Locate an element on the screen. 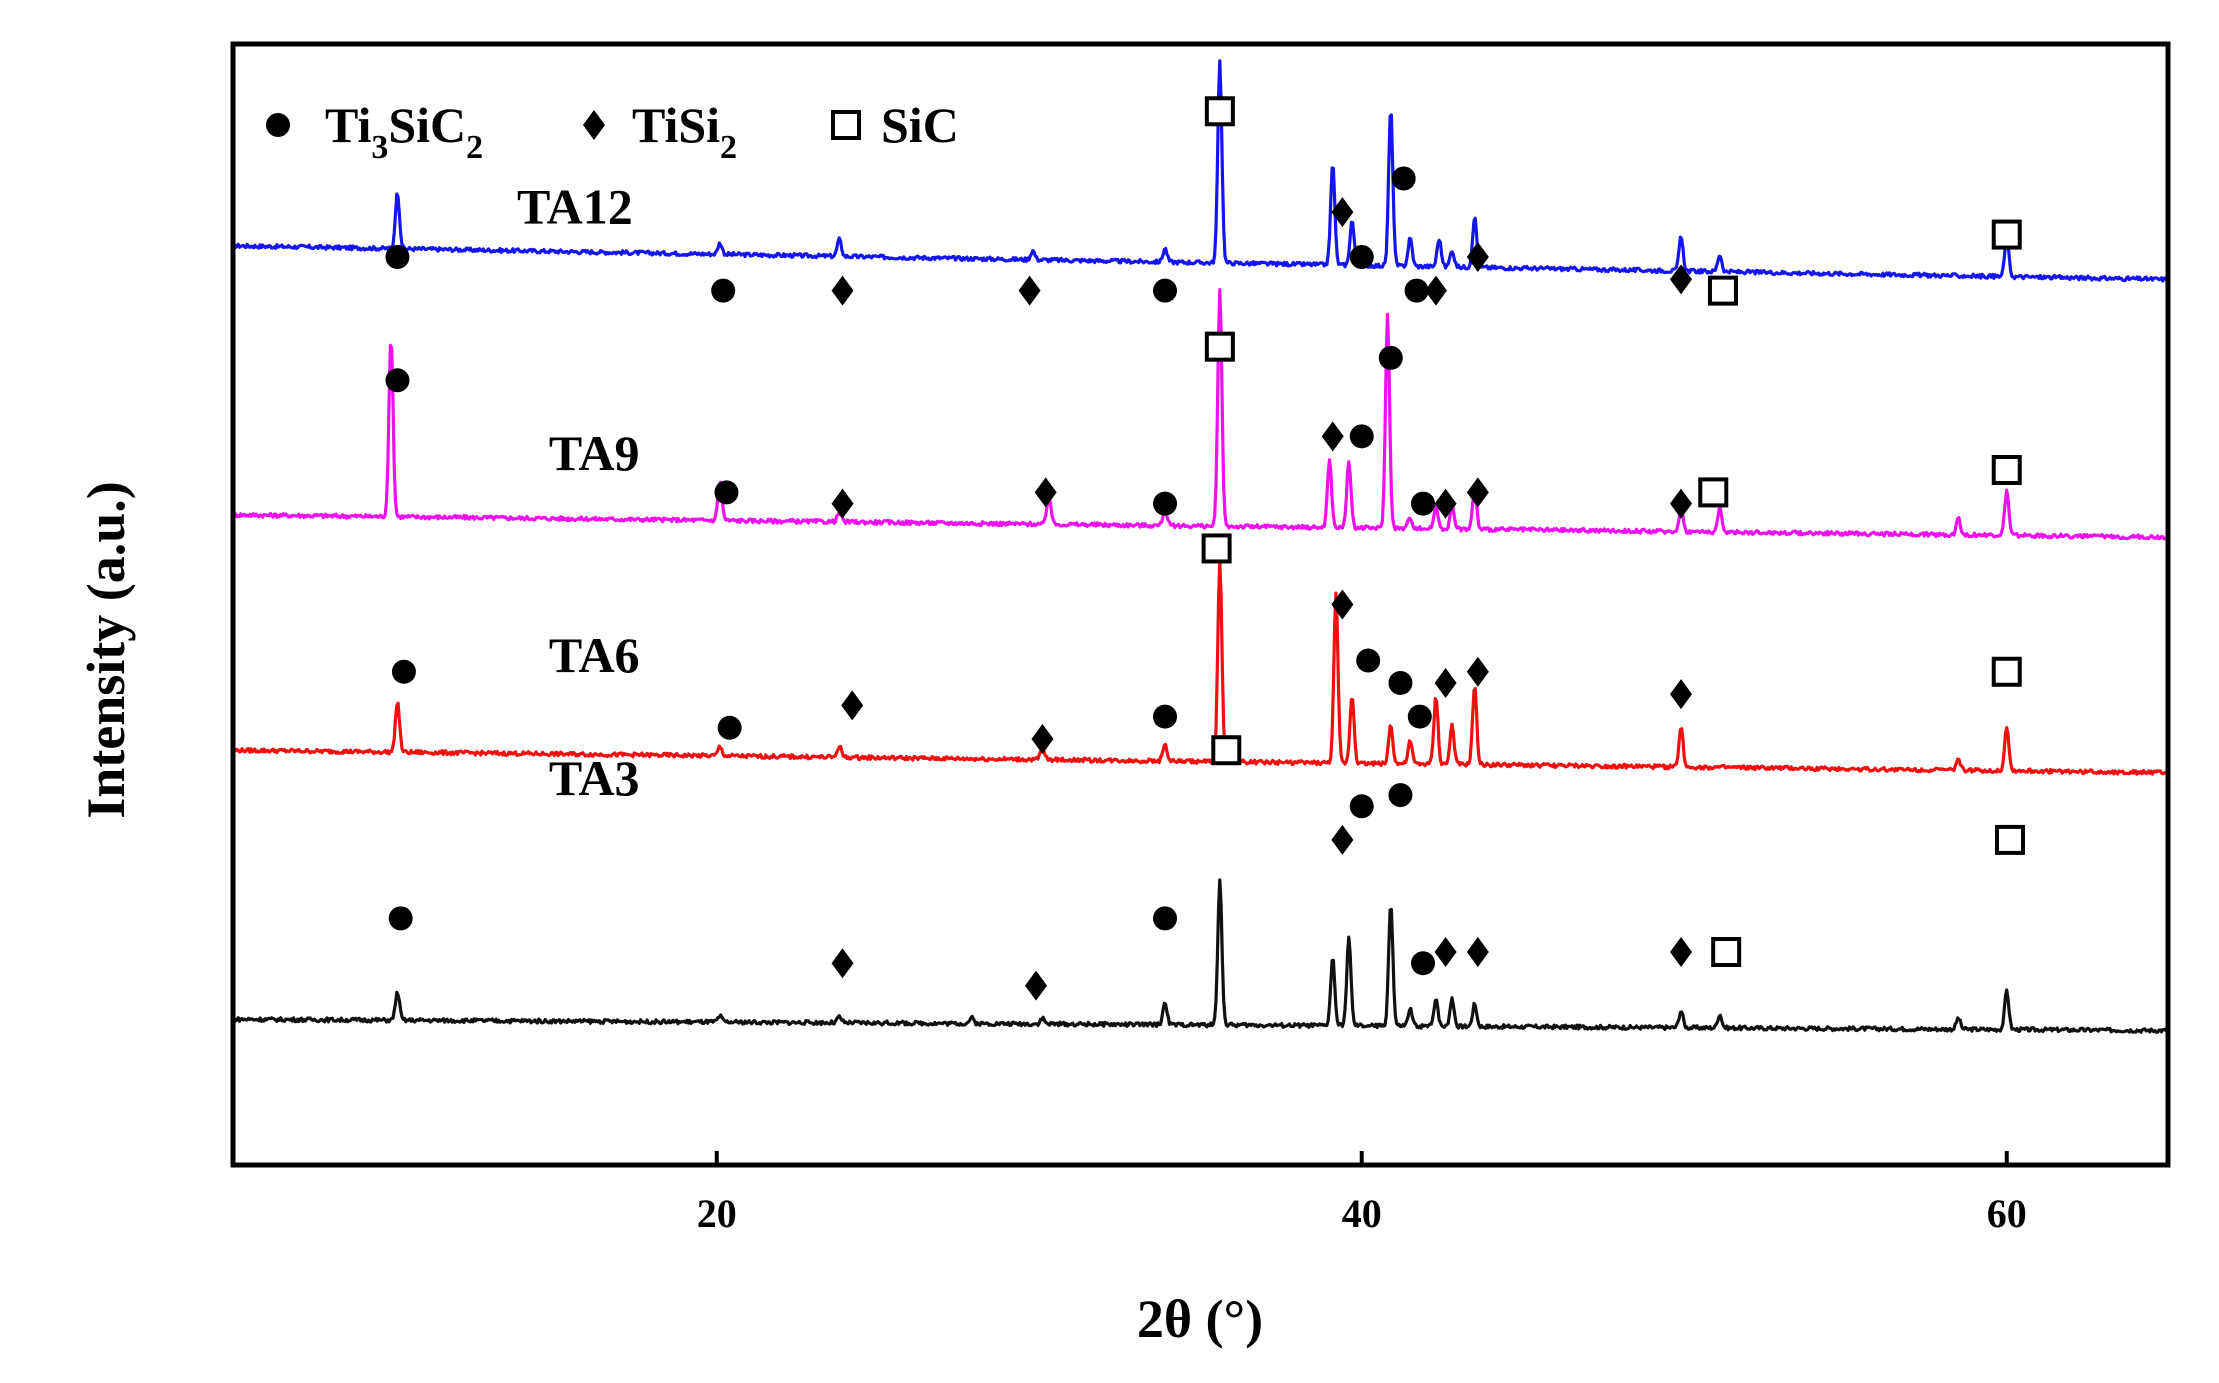 The height and width of the screenshot is (1383, 2219). x-tick-label: 40 is located at coordinates (1362, 1213).